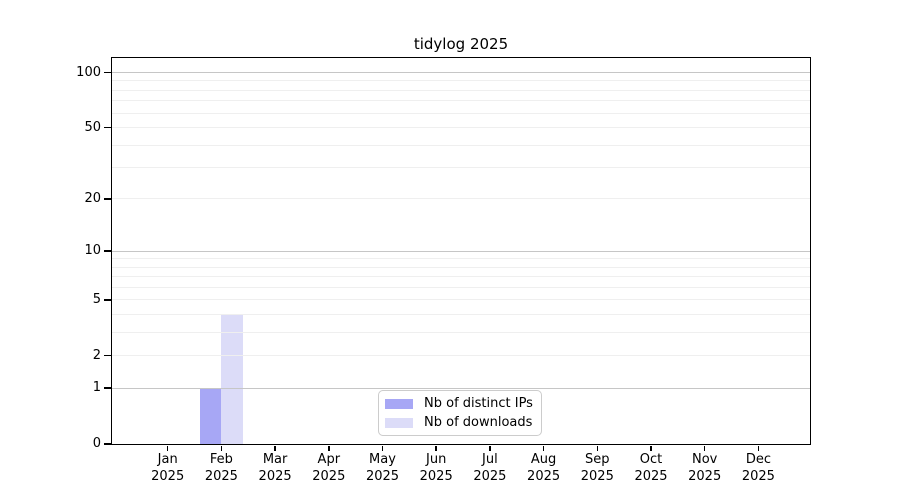  I want to click on y-tick-label: 20, so click(92, 198).